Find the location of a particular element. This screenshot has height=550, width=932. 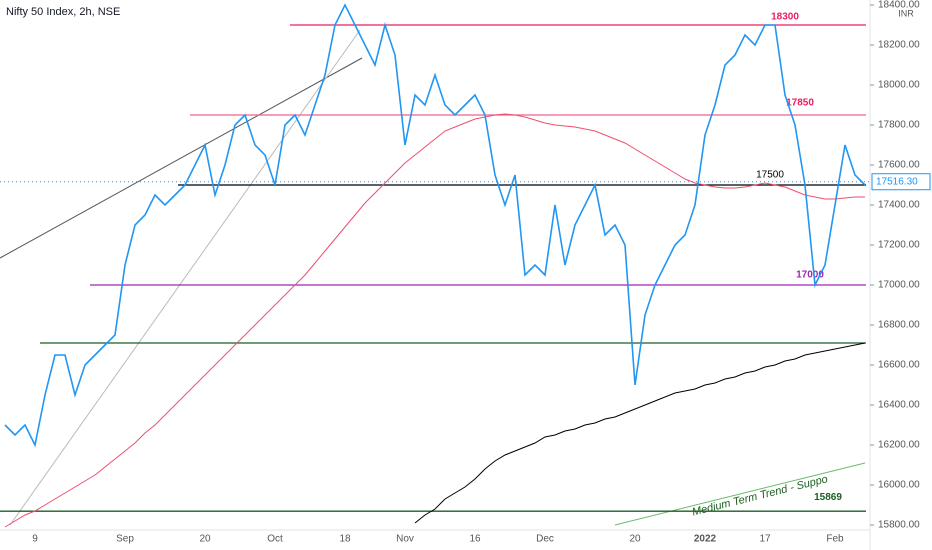

x-tick-label: Sep is located at coordinates (125, 539).